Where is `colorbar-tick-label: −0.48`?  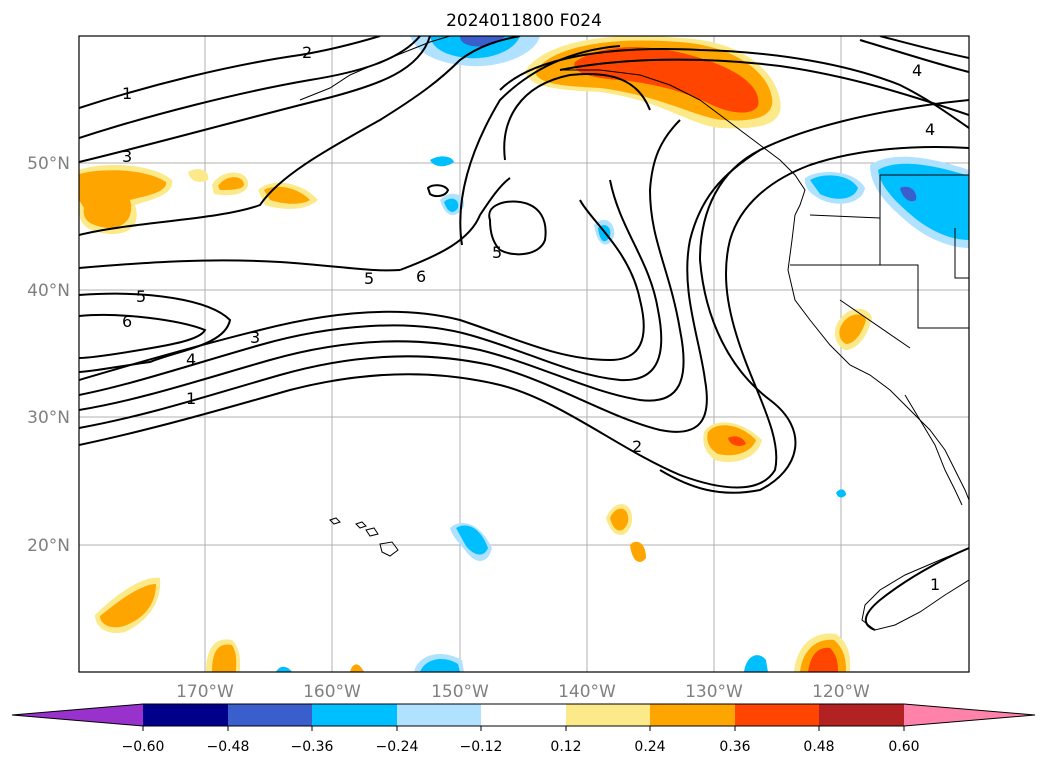 colorbar-tick-label: −0.48 is located at coordinates (228, 747).